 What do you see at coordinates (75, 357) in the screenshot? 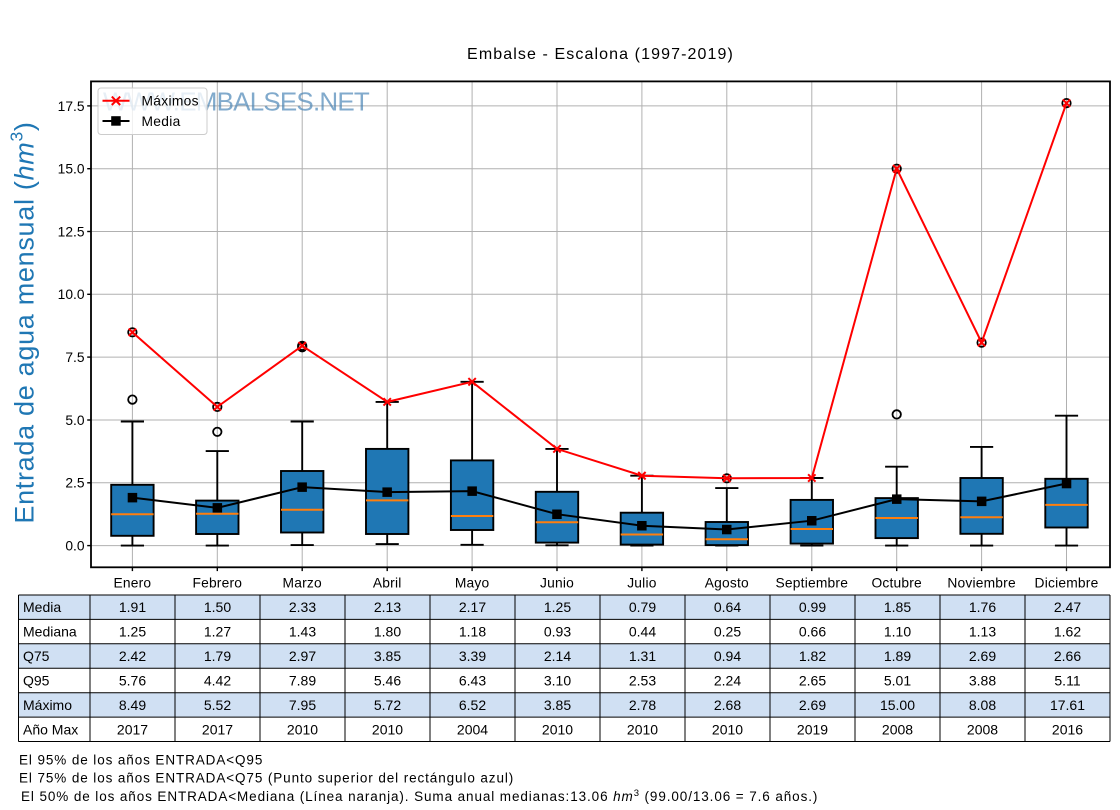
I see `svg-text: 7.5` at bounding box center [75, 357].